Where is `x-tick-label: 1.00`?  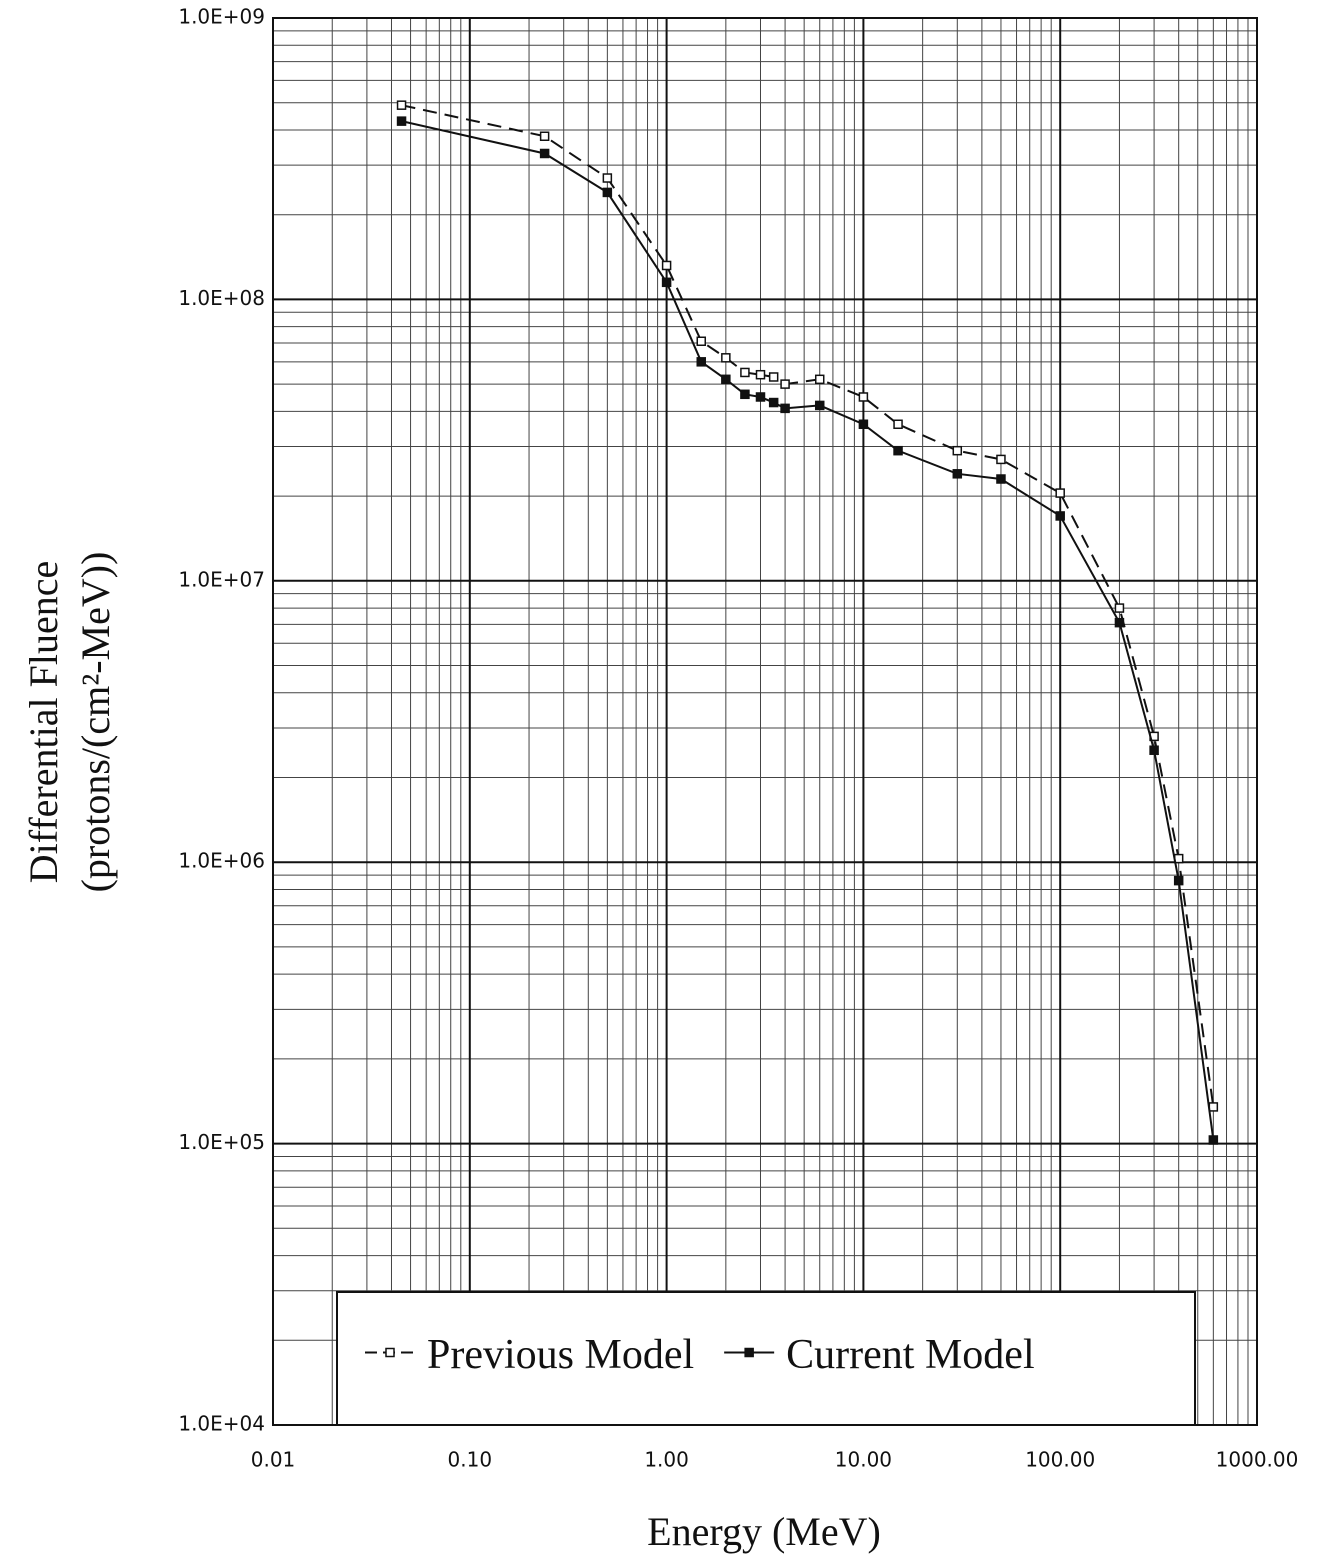 x-tick-label: 1.00 is located at coordinates (666, 1460).